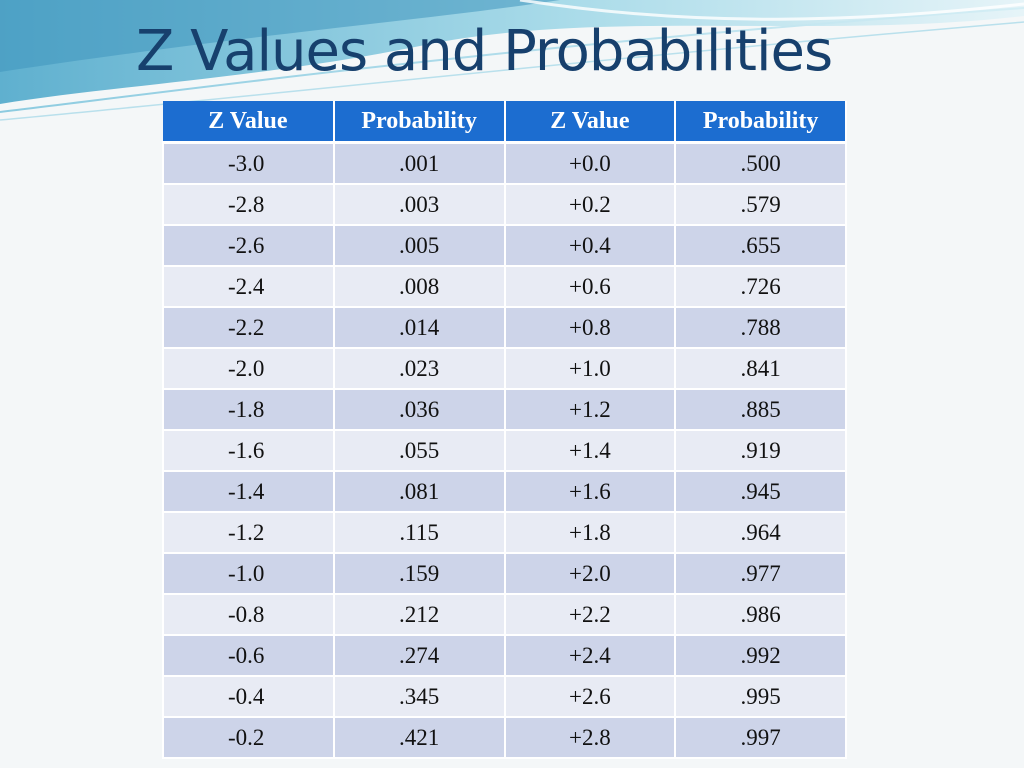 The image size is (1024, 768). What do you see at coordinates (248, 614) in the screenshot?
I see `cell-z-negative: -0.8` at bounding box center [248, 614].